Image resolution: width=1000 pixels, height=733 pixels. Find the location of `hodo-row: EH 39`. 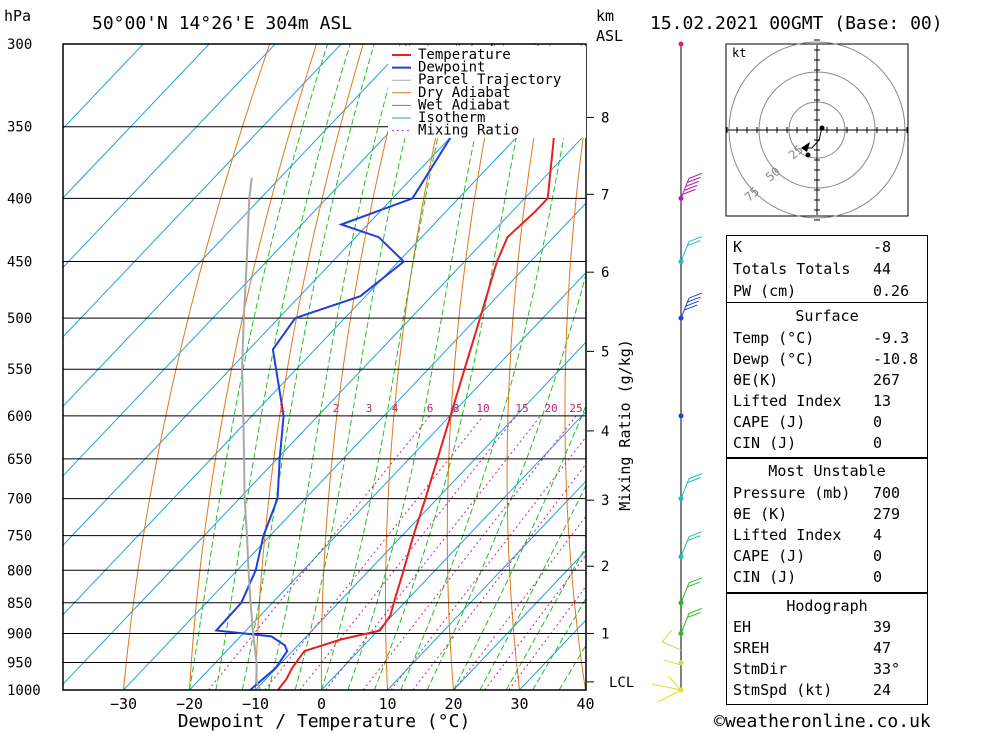

hodo-row: EH 39 is located at coordinates (827, 627).